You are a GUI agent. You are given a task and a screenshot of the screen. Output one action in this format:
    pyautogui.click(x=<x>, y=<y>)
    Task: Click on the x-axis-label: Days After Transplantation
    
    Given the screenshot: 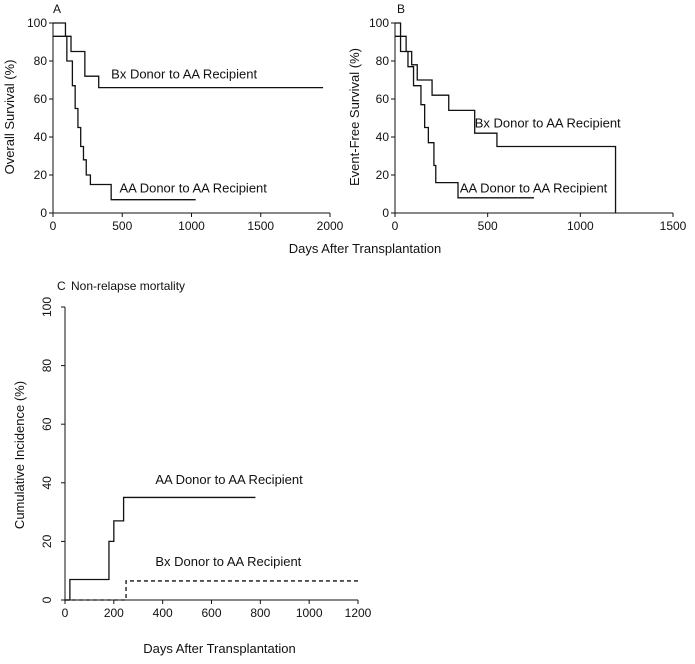 What is the action you would take?
    pyautogui.click(x=219, y=648)
    